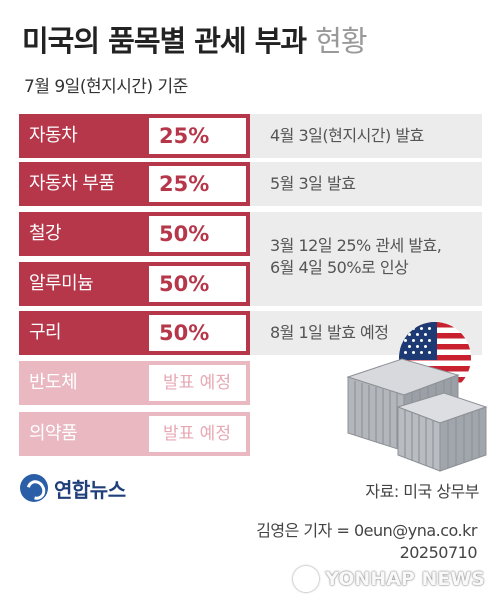 The width and height of the screenshot is (499, 610). I want to click on yonhap-logo: 연합뉴스, so click(73, 488).